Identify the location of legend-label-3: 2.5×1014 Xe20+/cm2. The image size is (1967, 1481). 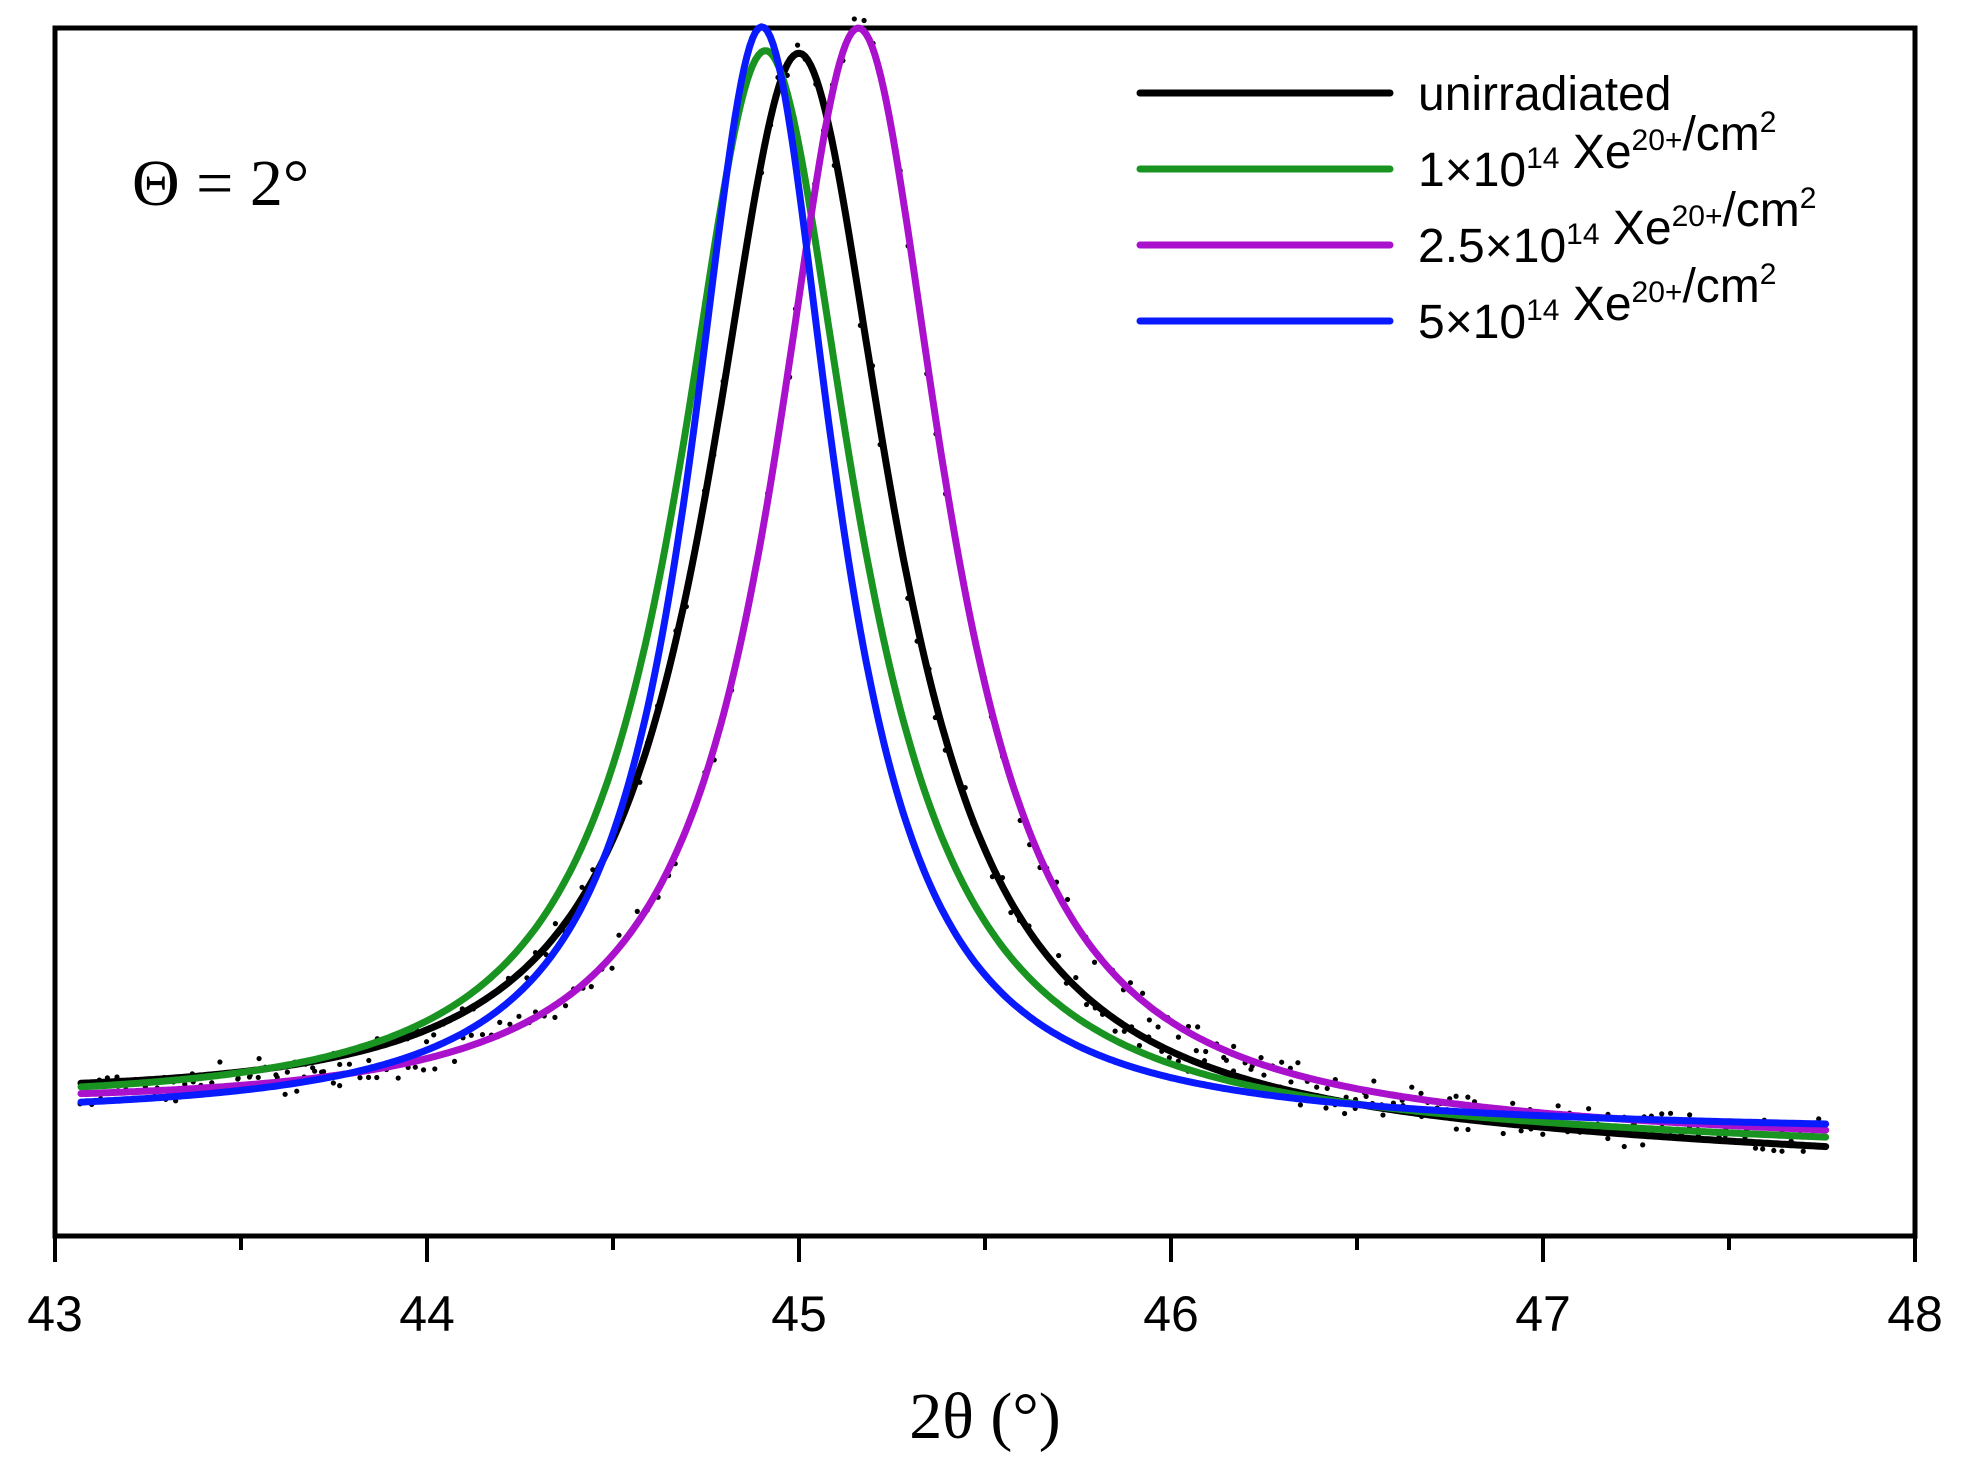
(1617, 227).